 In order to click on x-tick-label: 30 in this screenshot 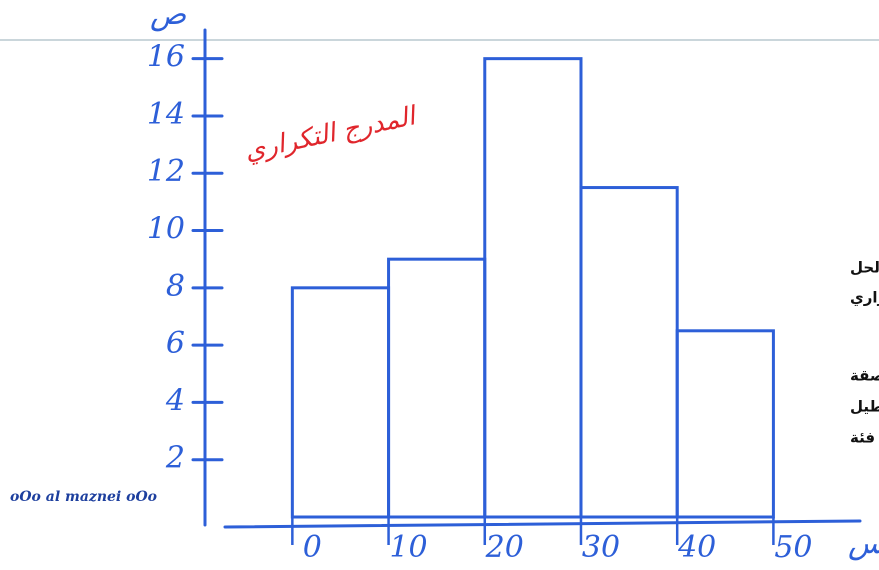, I will do `click(601, 547)`.